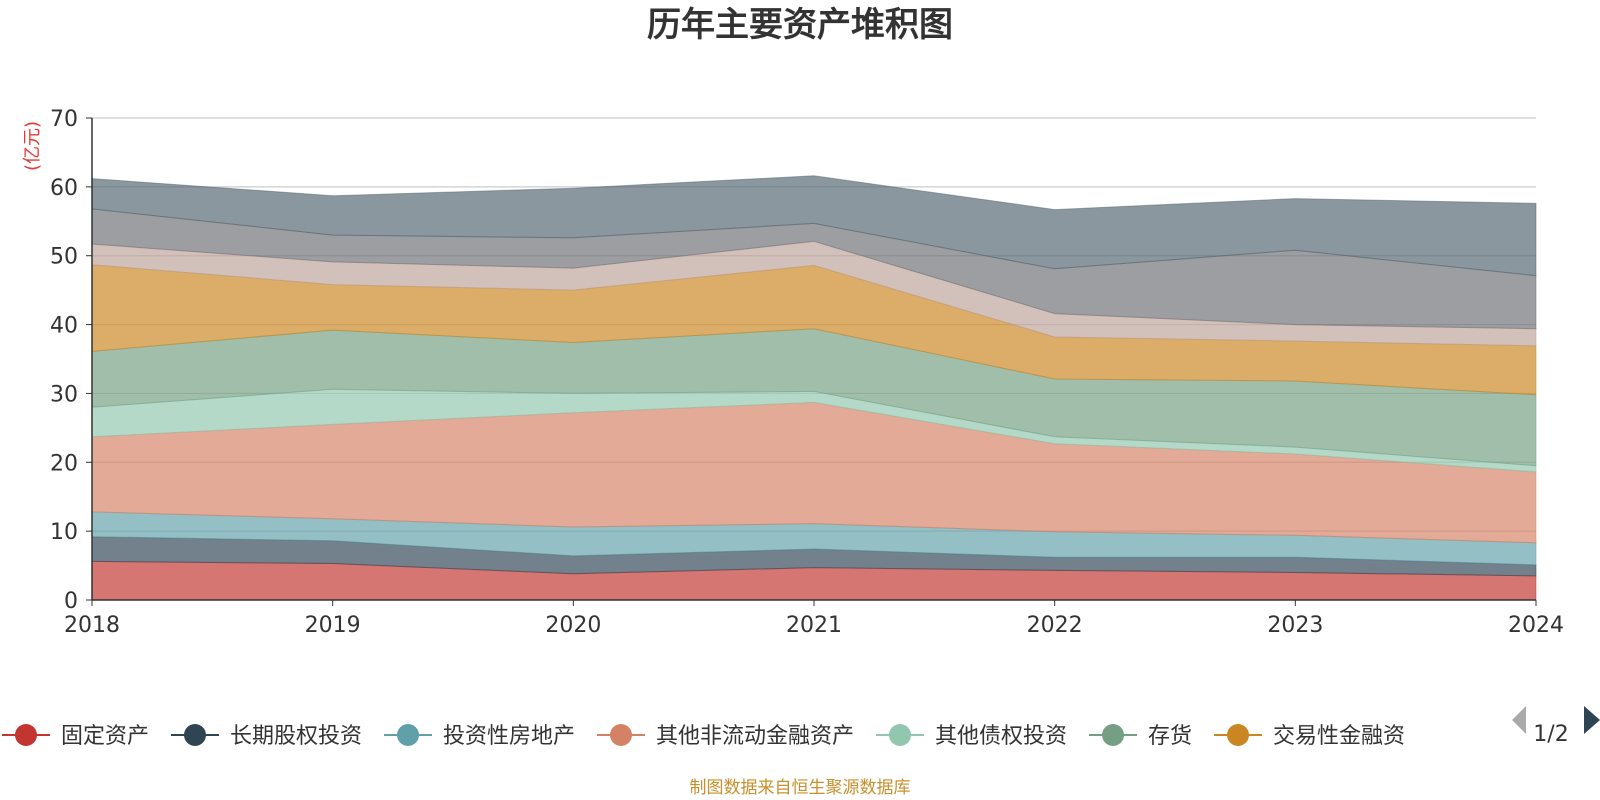 This screenshot has height=800, width=1600. What do you see at coordinates (64, 326) in the screenshot?
I see `y-tick-label: 40` at bounding box center [64, 326].